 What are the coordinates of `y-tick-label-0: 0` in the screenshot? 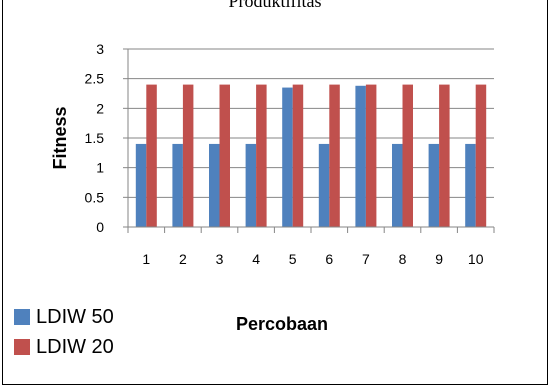 It's located at (100, 227).